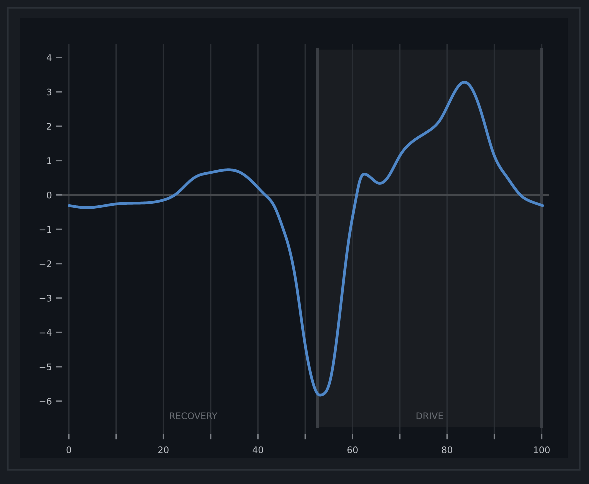 This screenshot has height=484, width=589. I want to click on x-tick-label: 60, so click(353, 450).